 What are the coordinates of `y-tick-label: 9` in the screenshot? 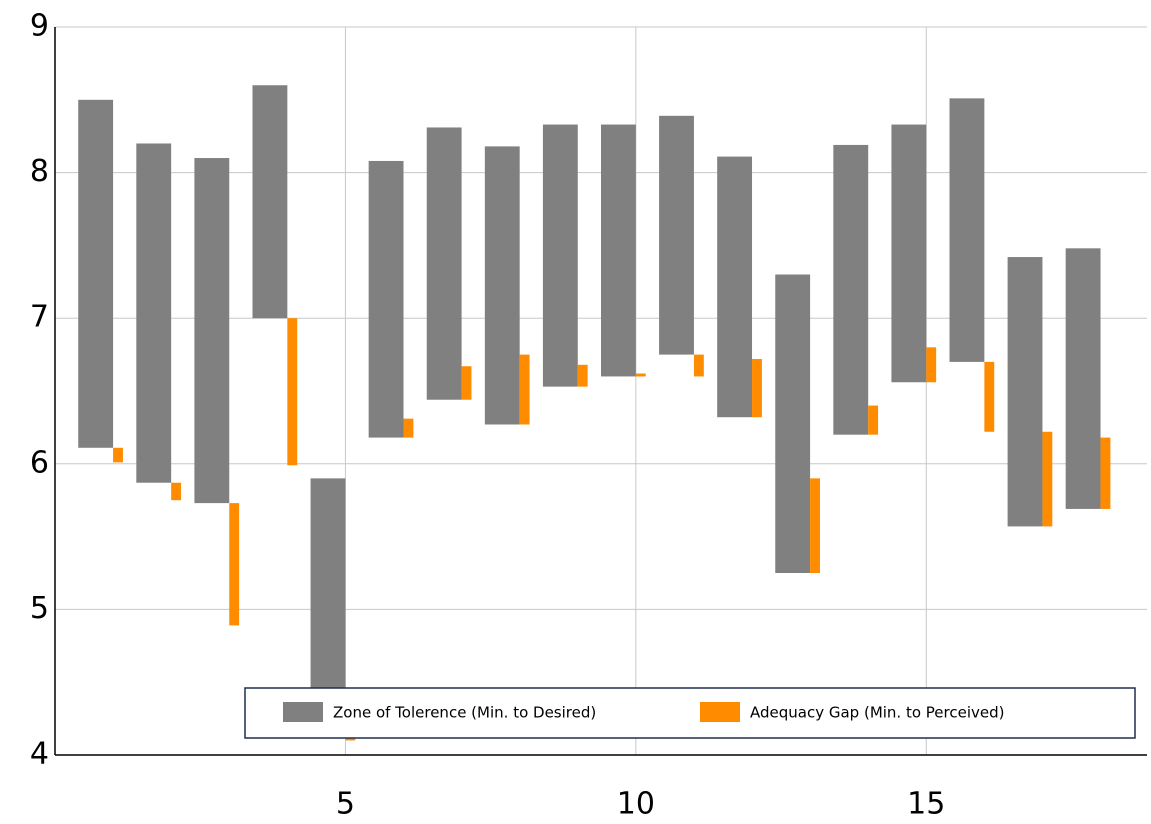 It's located at (39, 26).